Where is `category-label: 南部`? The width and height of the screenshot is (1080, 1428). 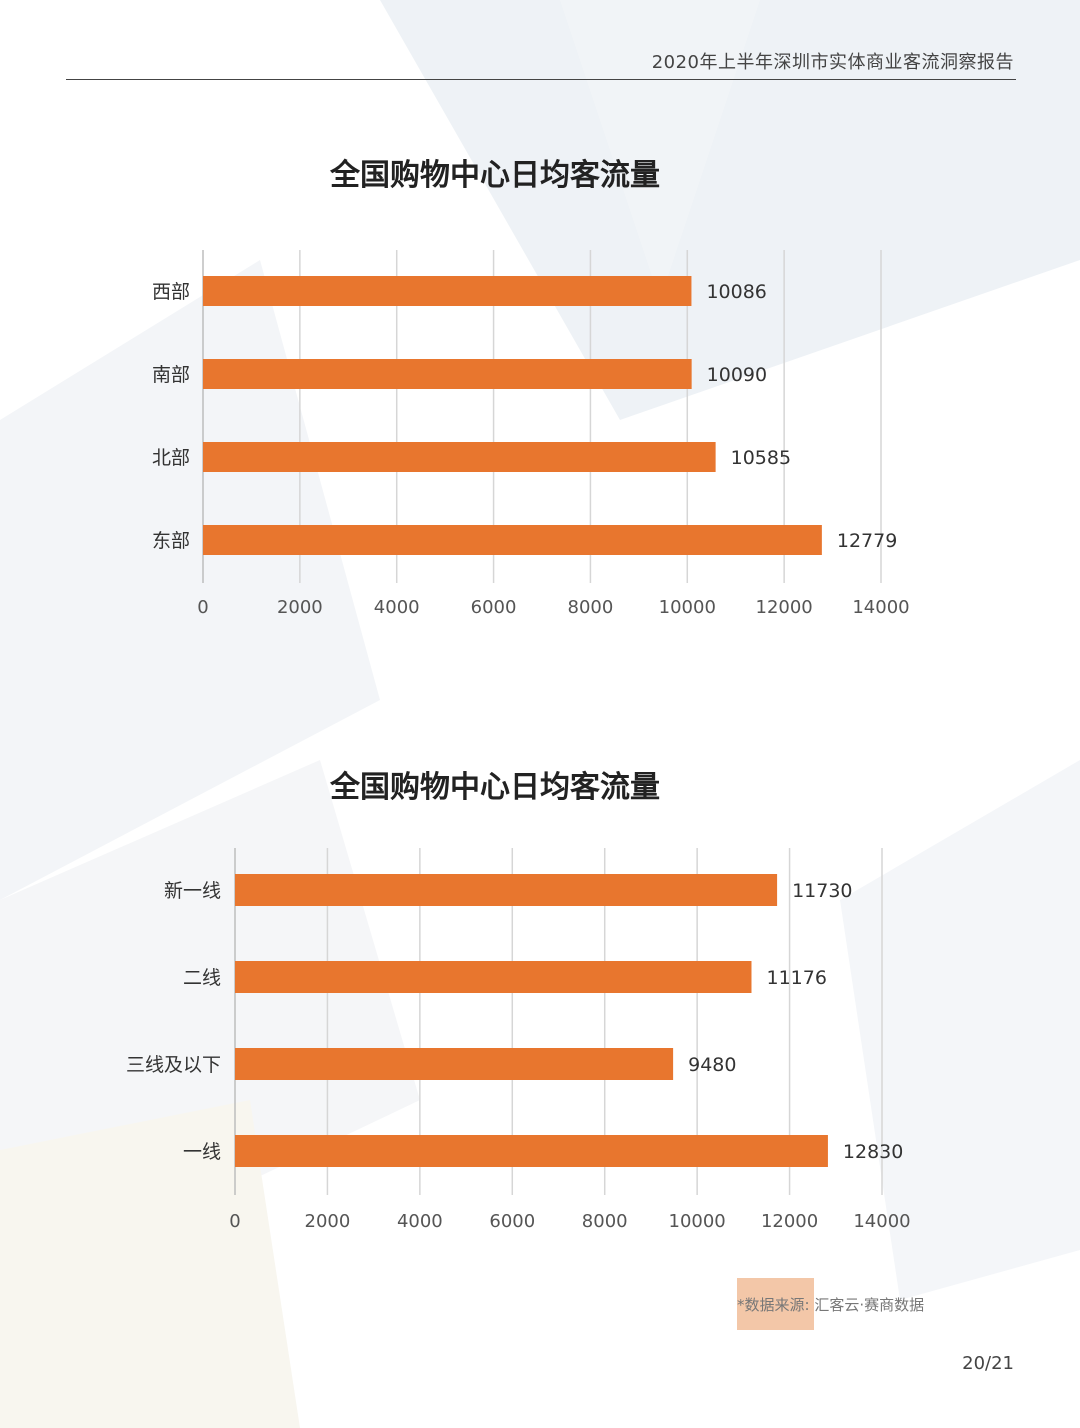
category-label: 南部 is located at coordinates (171, 375).